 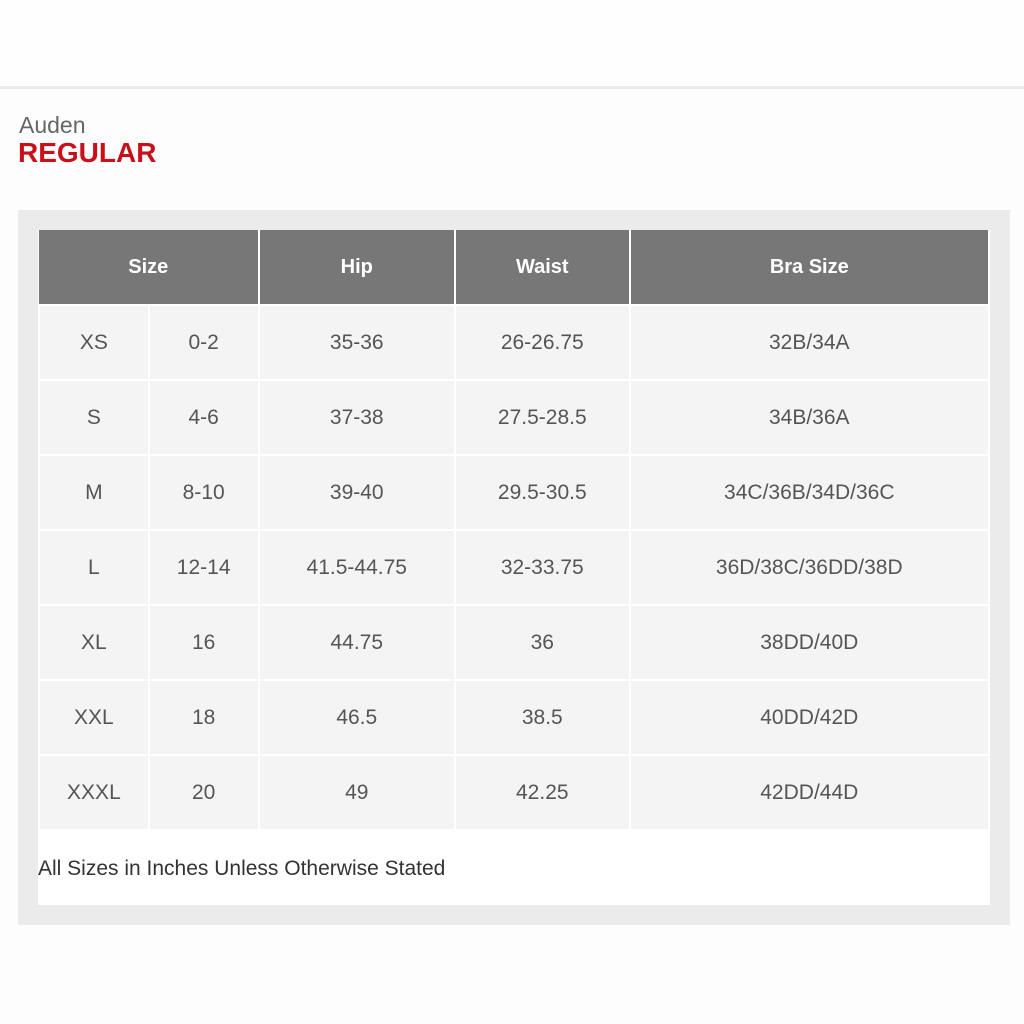 What do you see at coordinates (512, 44) in the screenshot?
I see `top-bar` at bounding box center [512, 44].